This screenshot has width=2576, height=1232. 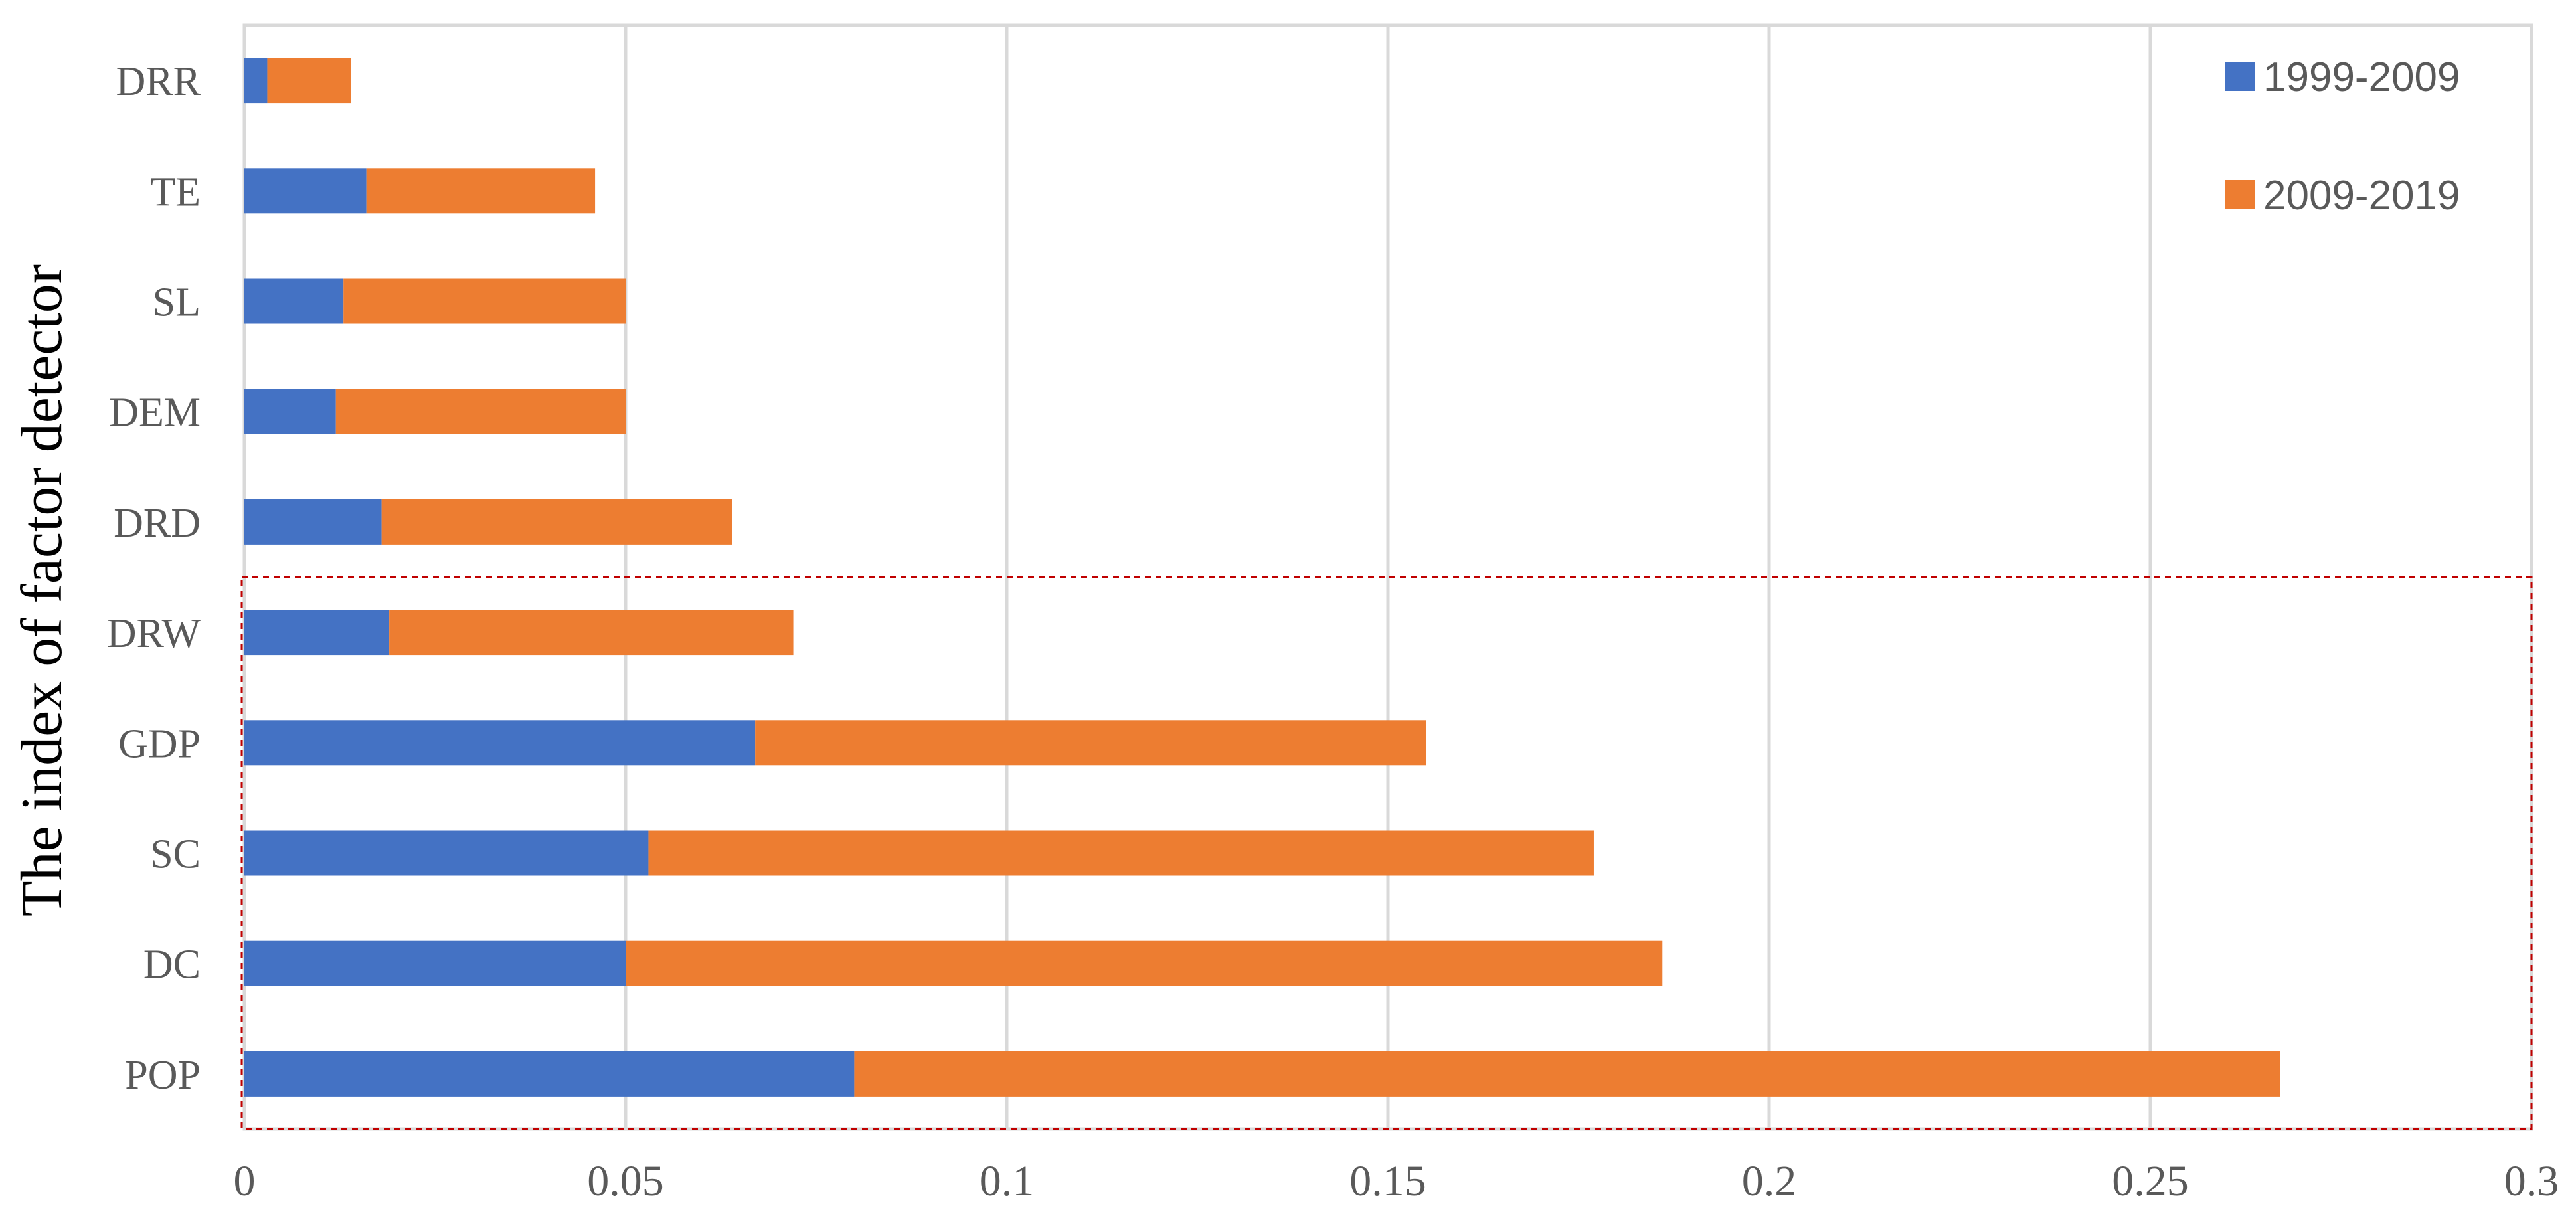 I want to click on bar-drd-2009-2019, so click(x=556, y=522).